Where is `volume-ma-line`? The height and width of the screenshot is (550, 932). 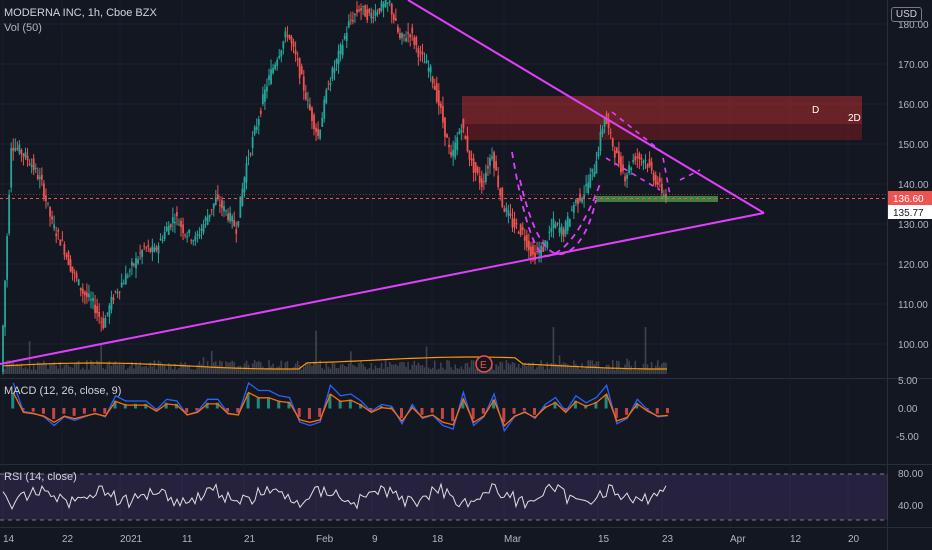
volume-ma-line is located at coordinates (334, 363).